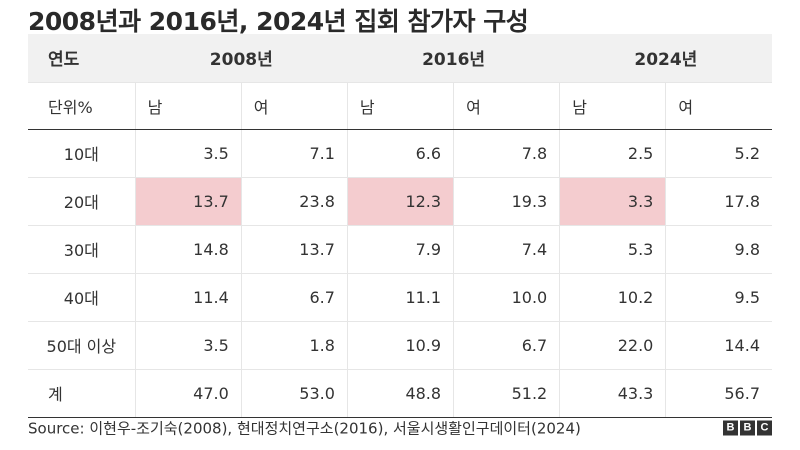 Image resolution: width=800 pixels, height=450 pixels. What do you see at coordinates (718, 201) in the screenshot?
I see `value-cell: 17.8` at bounding box center [718, 201].